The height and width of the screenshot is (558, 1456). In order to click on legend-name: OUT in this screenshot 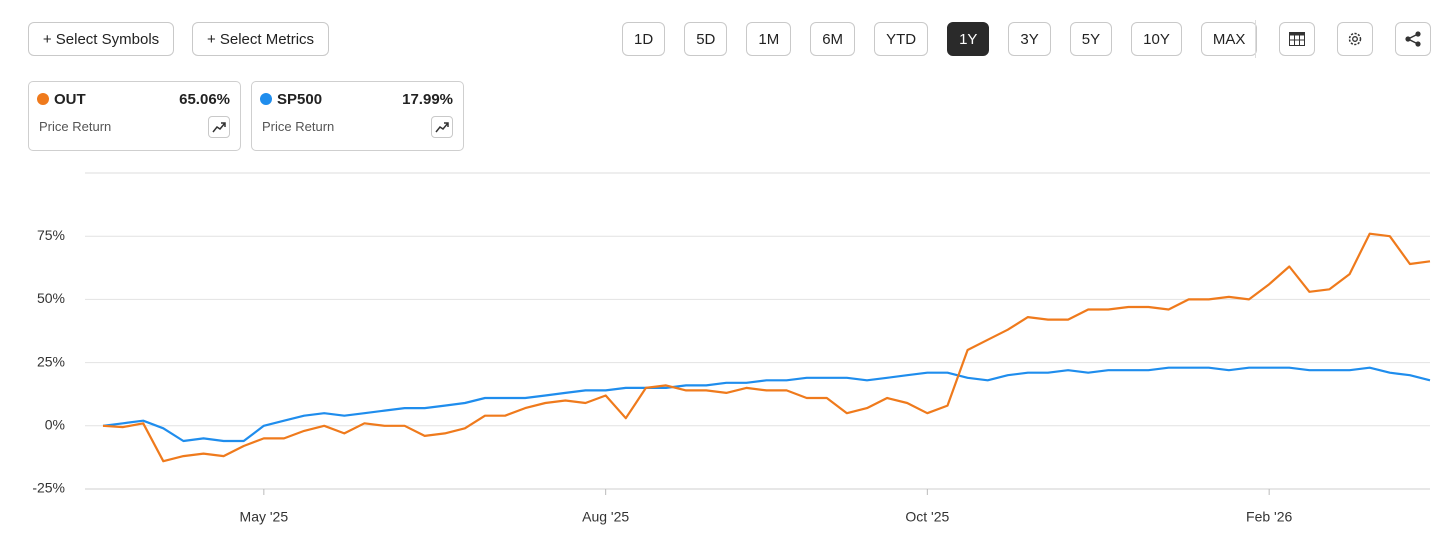, I will do `click(70, 99)`.